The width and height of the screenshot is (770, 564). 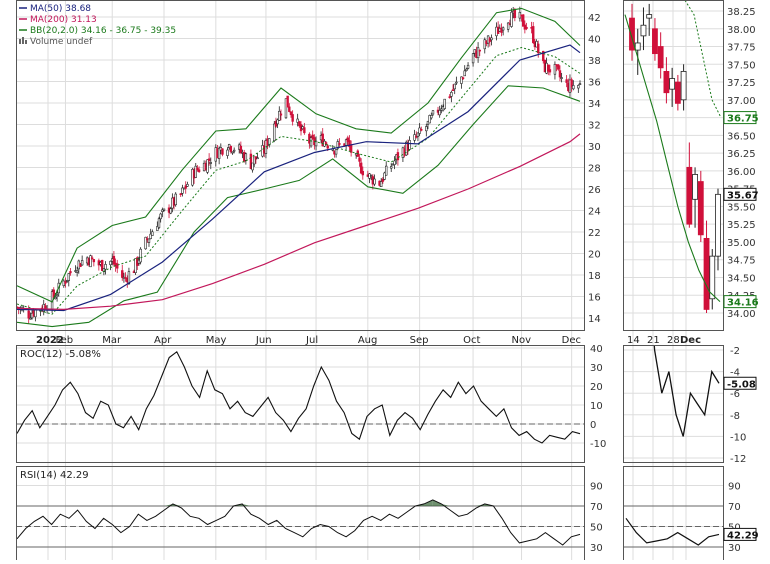 I want to click on rsi-y-tick-label: 70, so click(x=596, y=507).